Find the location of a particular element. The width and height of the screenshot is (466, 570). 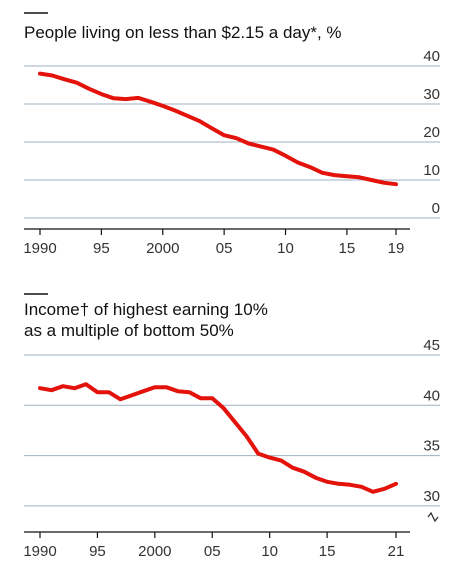

y-tick-labels: 45 40 35 30 is located at coordinates (431, 421).